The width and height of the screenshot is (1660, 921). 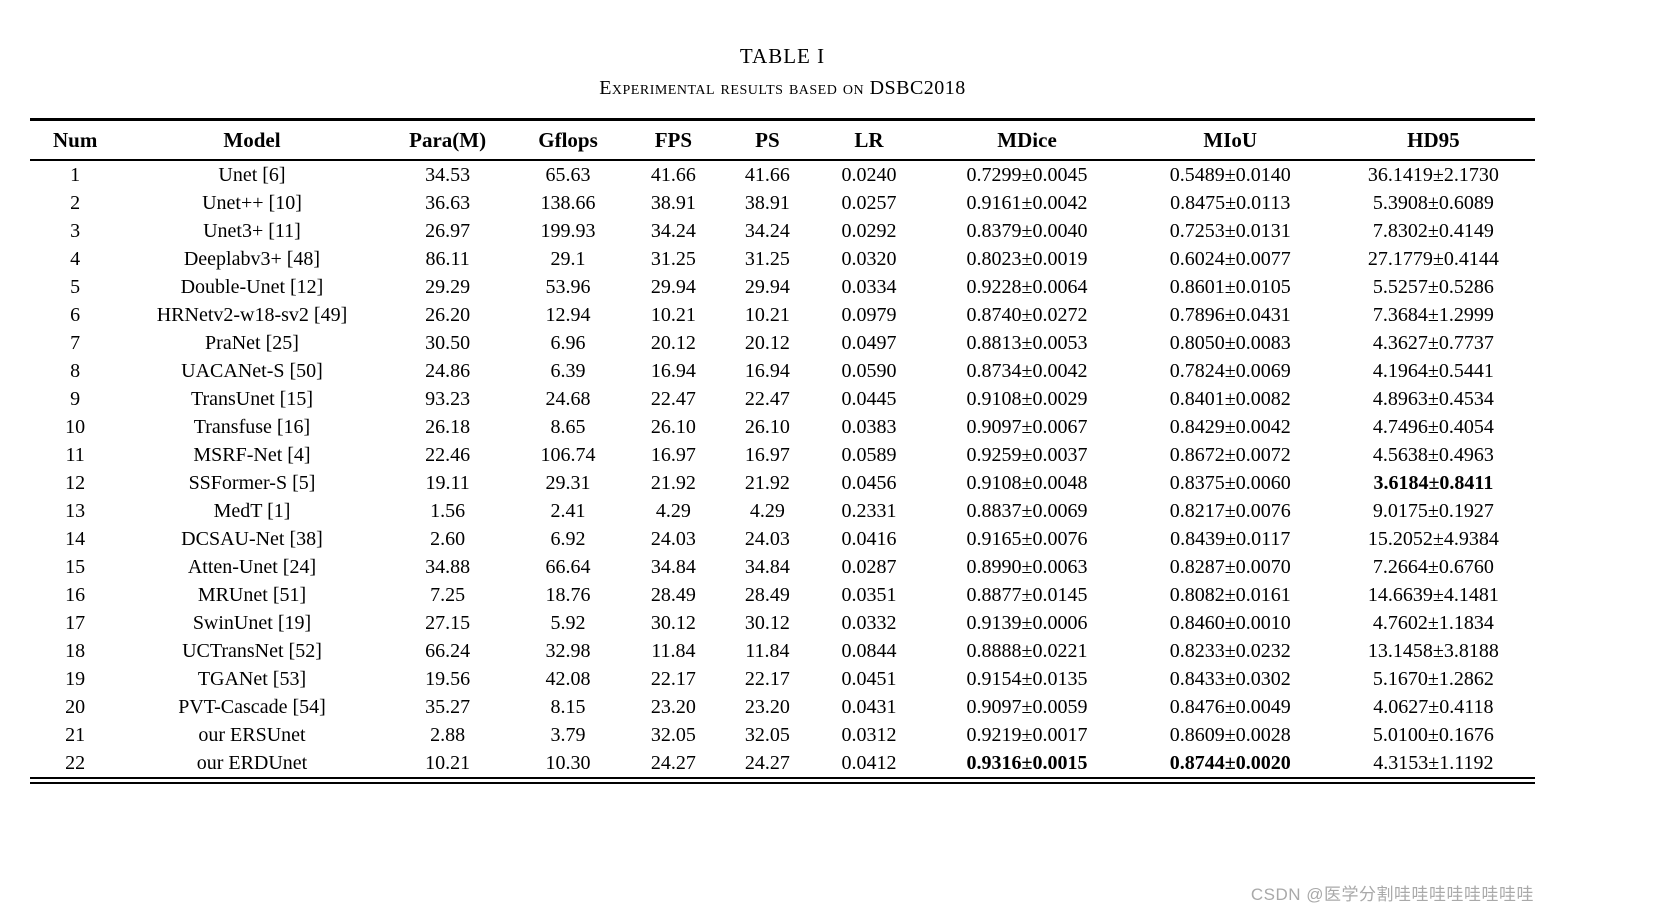 What do you see at coordinates (1027, 623) in the screenshot?
I see `table-cell: 0.9139±0.0006` at bounding box center [1027, 623].